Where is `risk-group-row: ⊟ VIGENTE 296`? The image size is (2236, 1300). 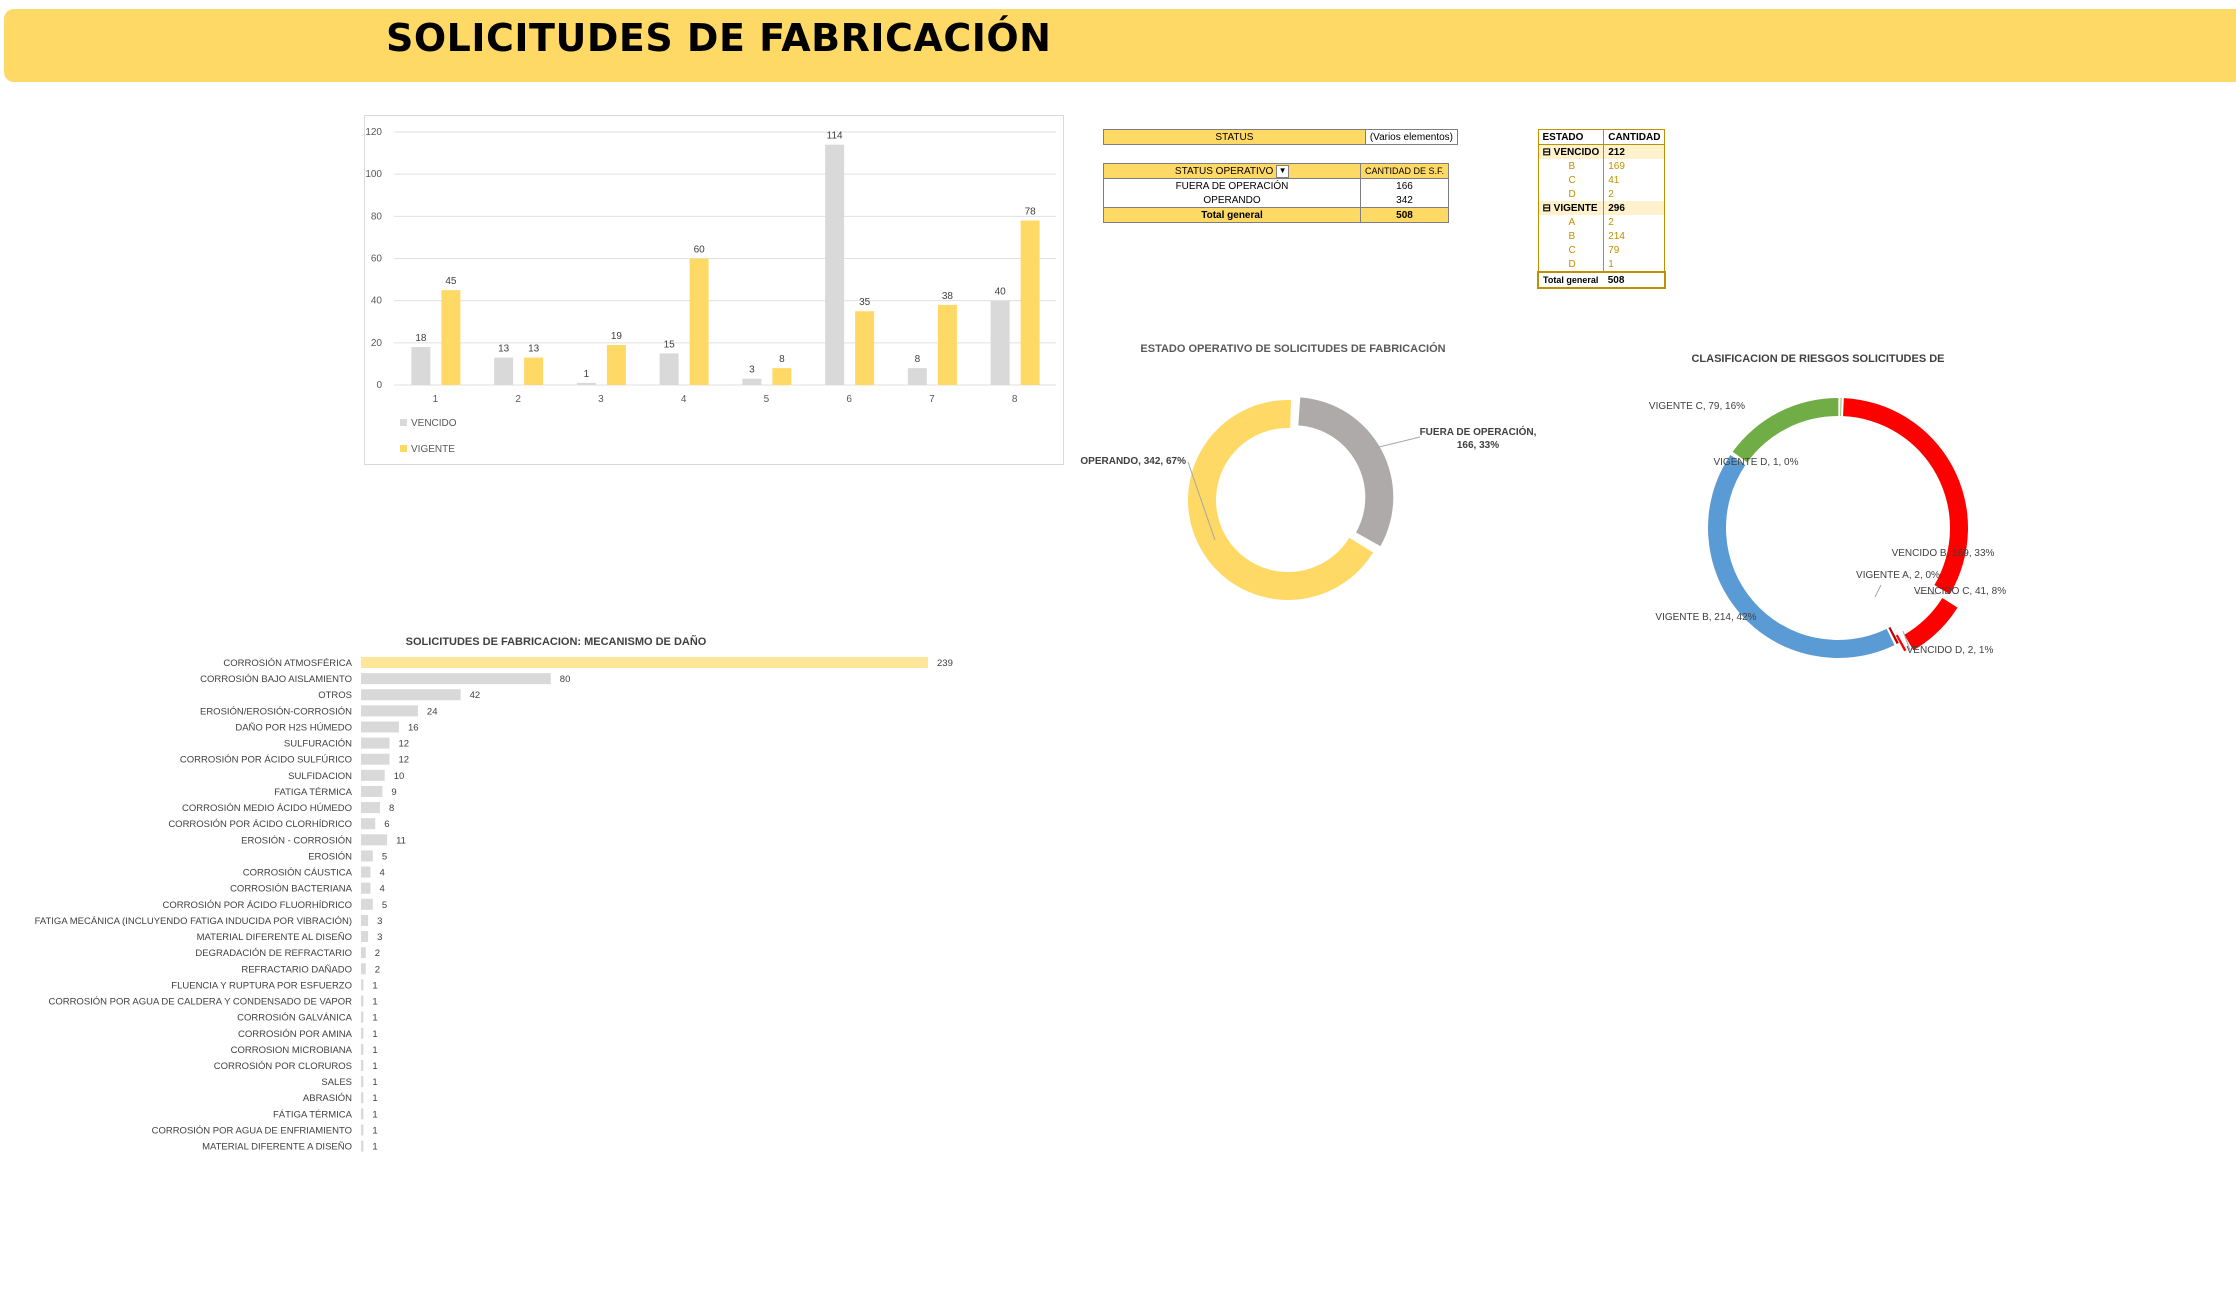 risk-group-row: ⊟ VIGENTE 296 is located at coordinates (1601, 208).